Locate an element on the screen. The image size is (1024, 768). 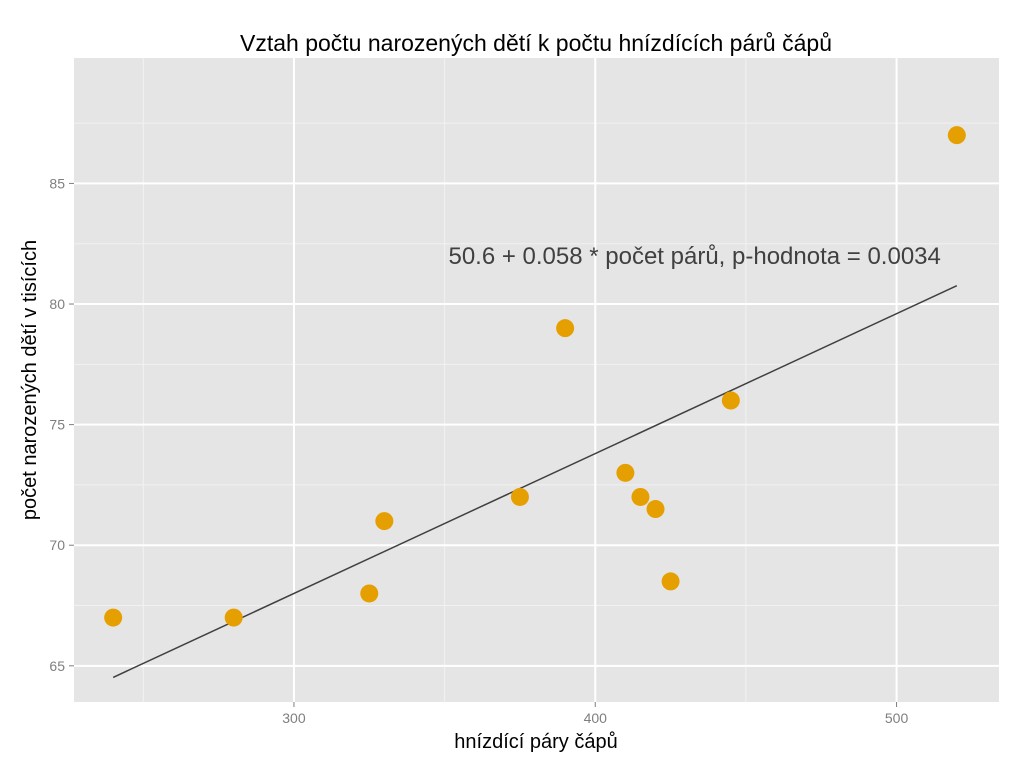
y-tick-label: 85 is located at coordinates (57, 183).